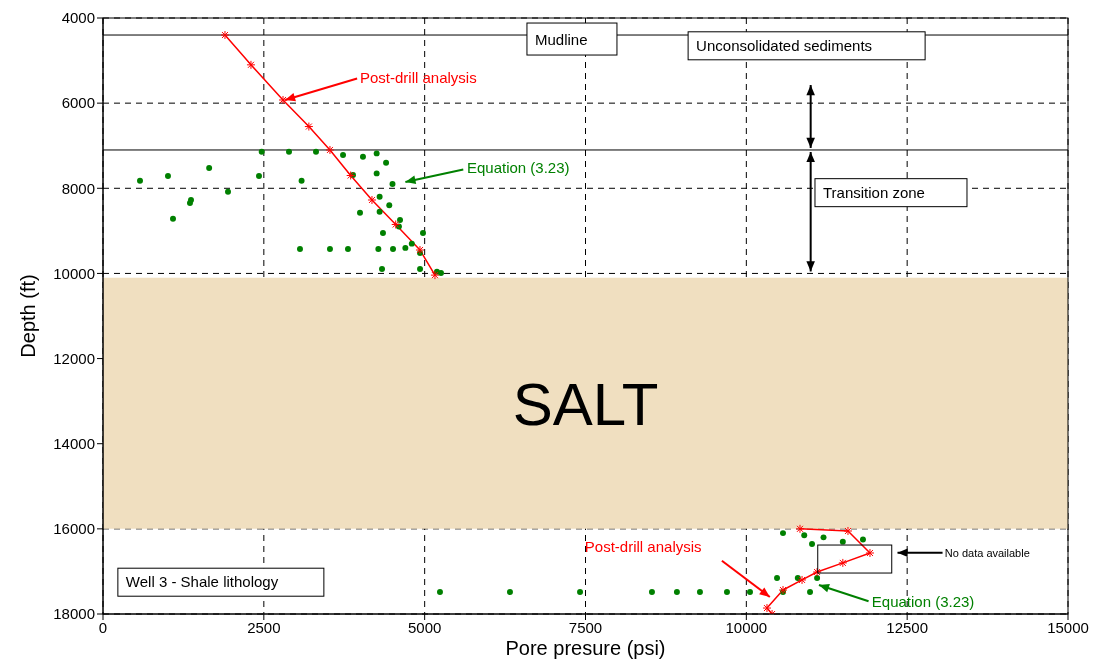  I want to click on annotation: Unconsolidated sediments, so click(784, 45).